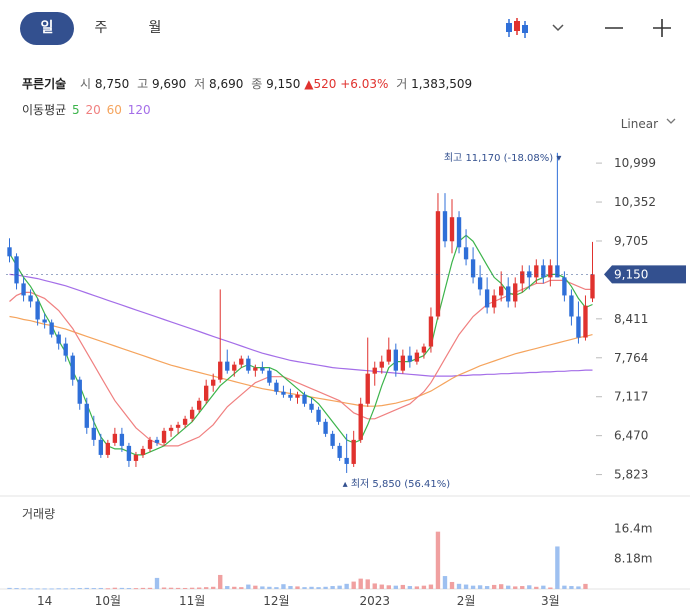  What do you see at coordinates (614, 28) in the screenshot?
I see `zoom-out-button` at bounding box center [614, 28].